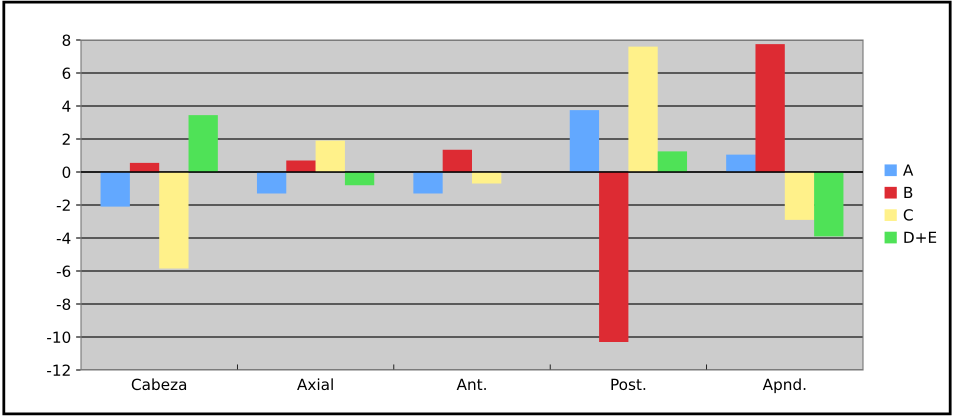  Describe the element at coordinates (58, 337) in the screenshot. I see `y-tick-label: -10` at that location.